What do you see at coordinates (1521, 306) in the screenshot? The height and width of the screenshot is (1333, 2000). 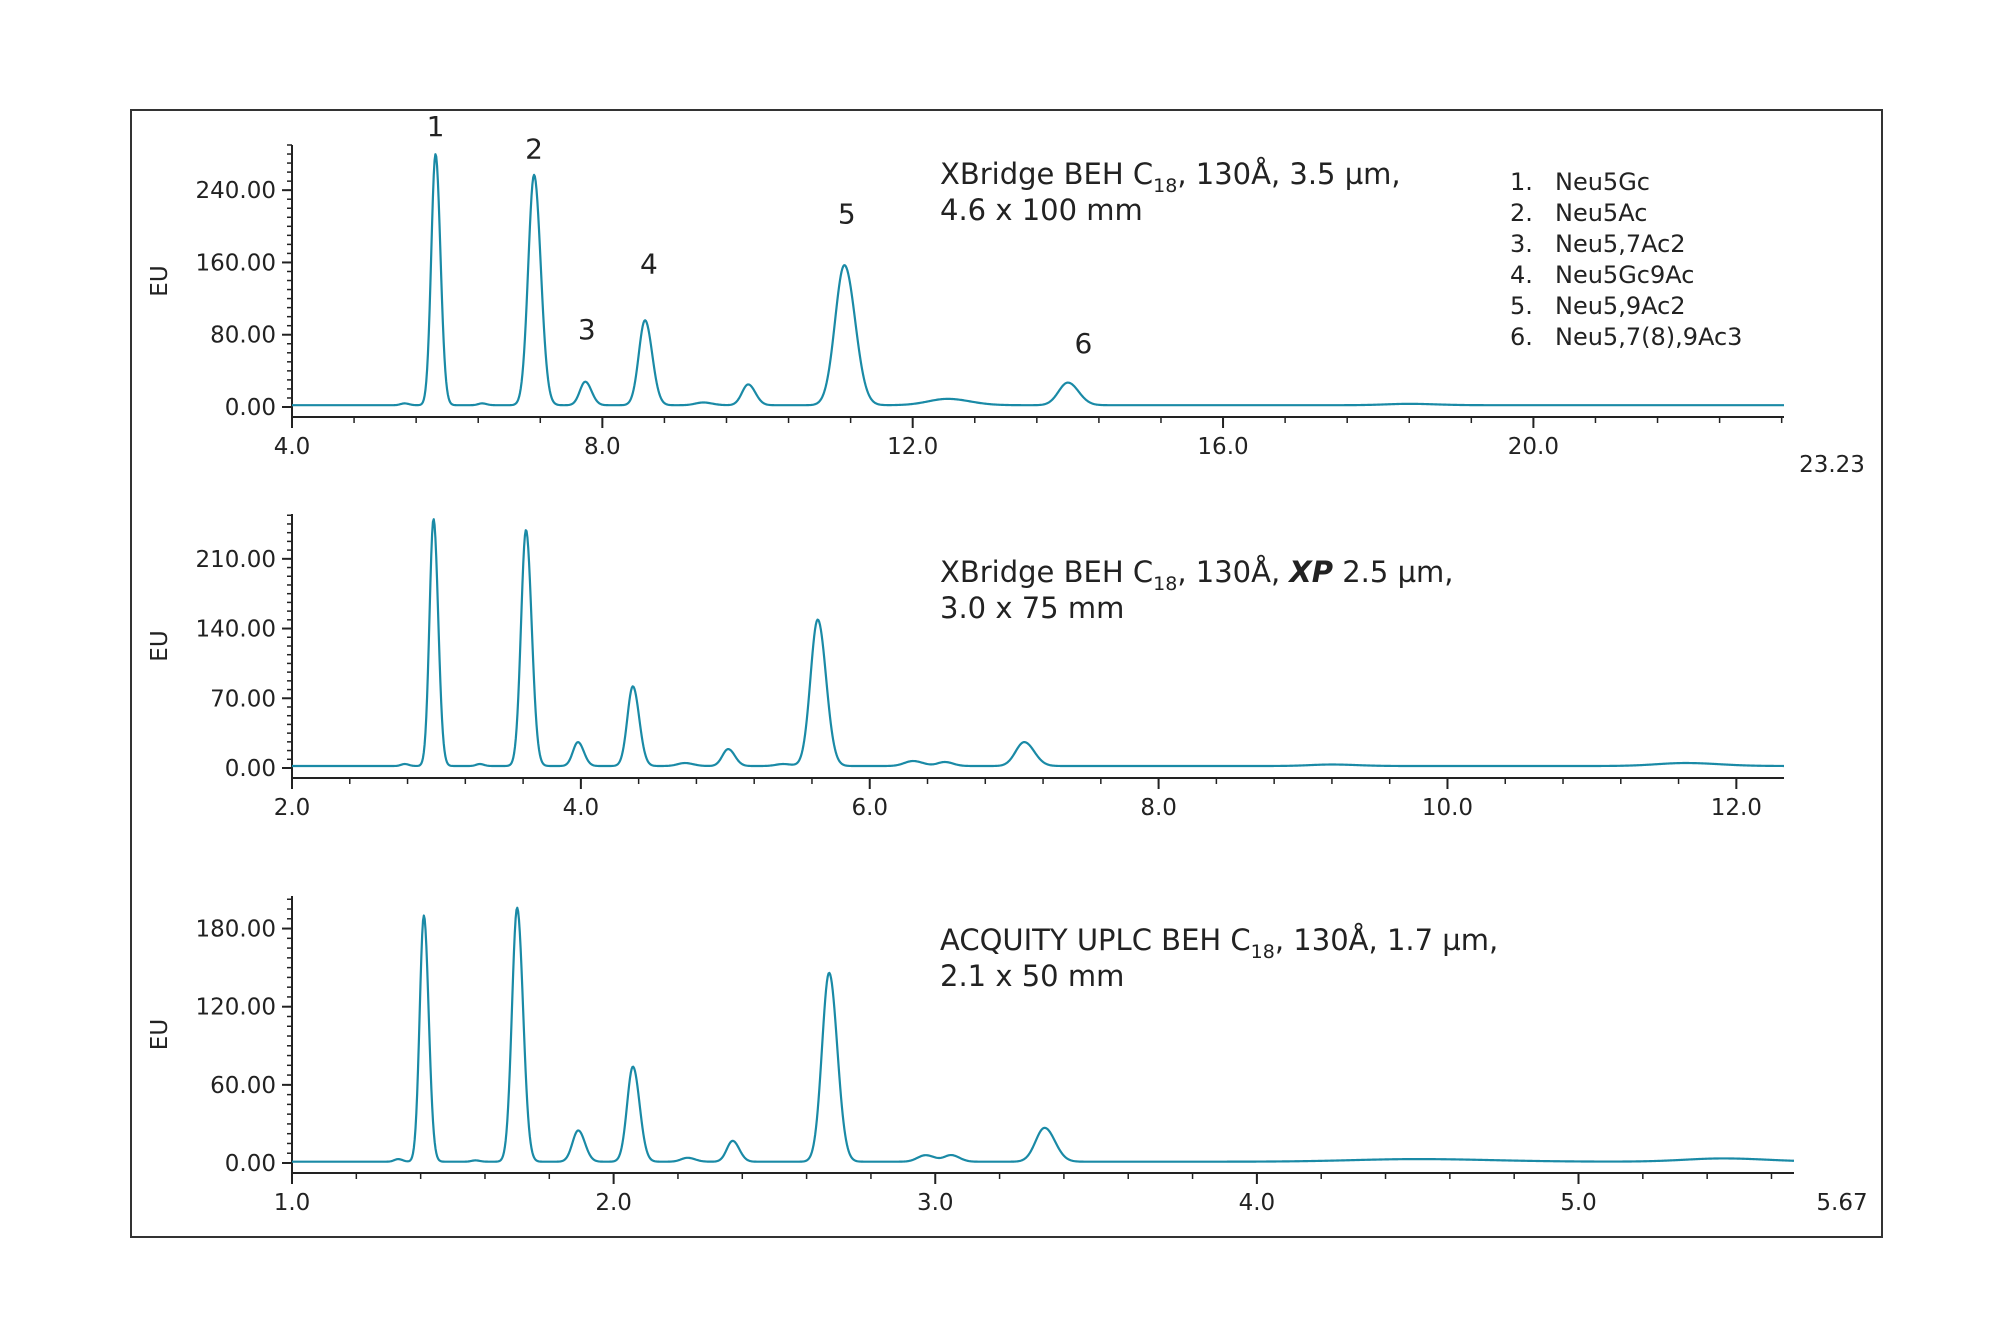 I see `legend-number: 5.` at bounding box center [1521, 306].